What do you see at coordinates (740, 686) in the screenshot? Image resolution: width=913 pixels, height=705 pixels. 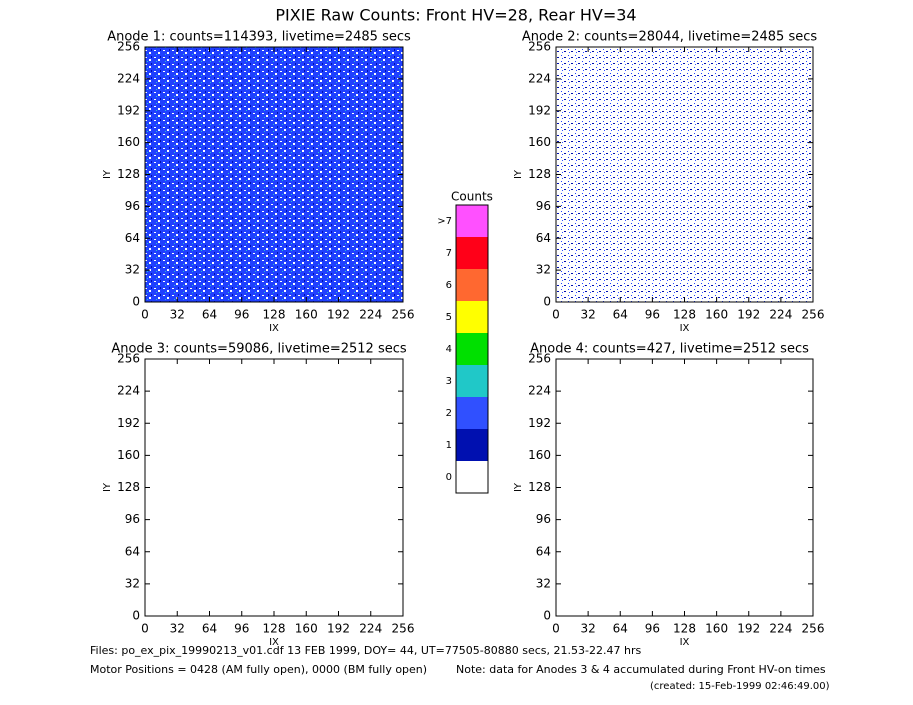 I see `footer-created: (created: 15-Feb-1999 02:46:49.00)` at bounding box center [740, 686].